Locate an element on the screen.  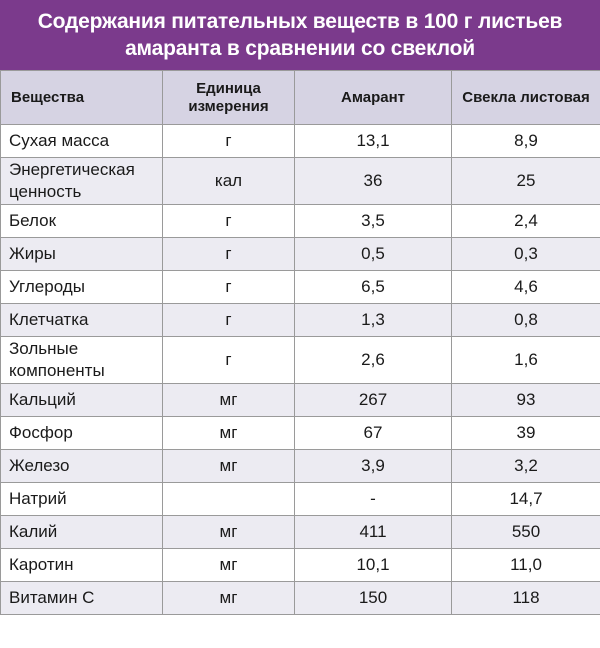
cell-amaranth: 1,3 is located at coordinates (373, 320).